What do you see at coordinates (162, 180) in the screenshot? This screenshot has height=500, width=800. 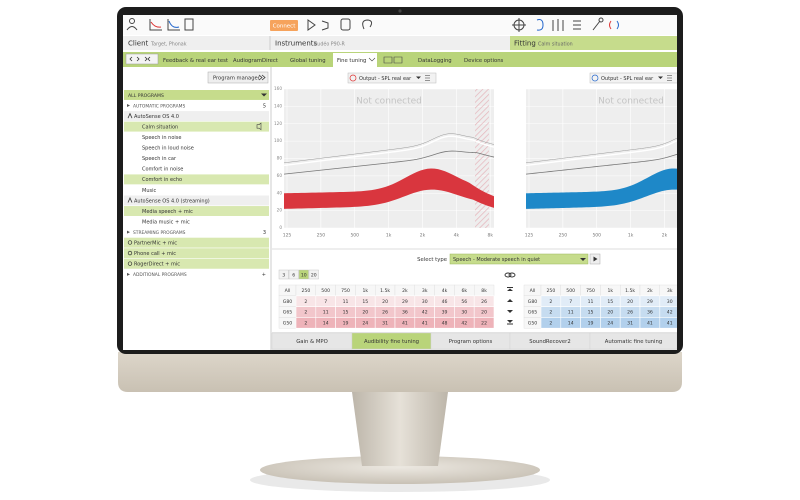 I see `program-label: Comfort in echo` at bounding box center [162, 180].